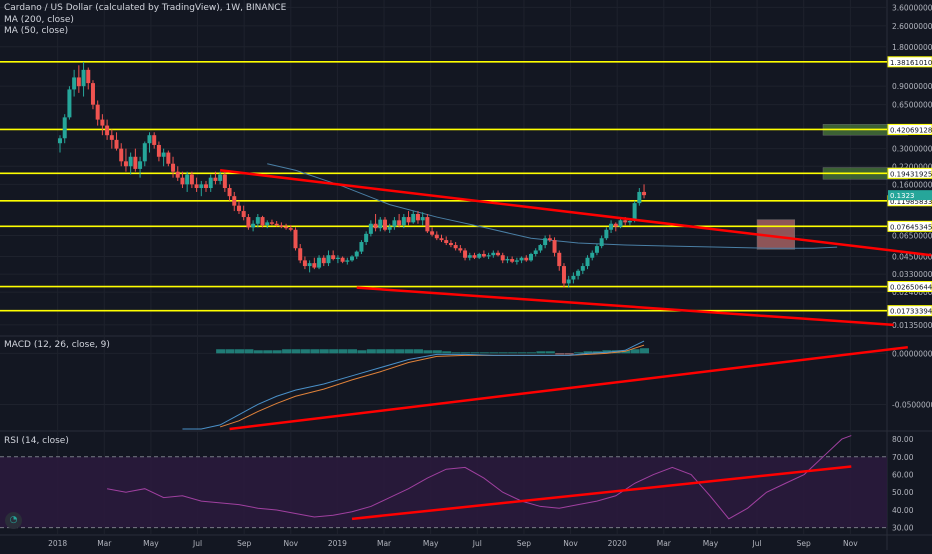 The image size is (932, 554). What do you see at coordinates (912, 325) in the screenshot?
I see `y-tick-label: 0.0135000` at bounding box center [912, 325].